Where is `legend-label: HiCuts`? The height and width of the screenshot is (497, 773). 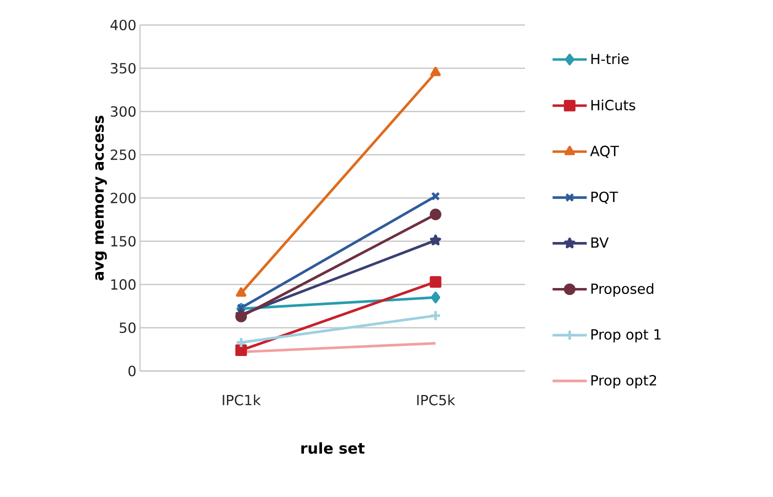
legend-label: HiCuts is located at coordinates (613, 105).